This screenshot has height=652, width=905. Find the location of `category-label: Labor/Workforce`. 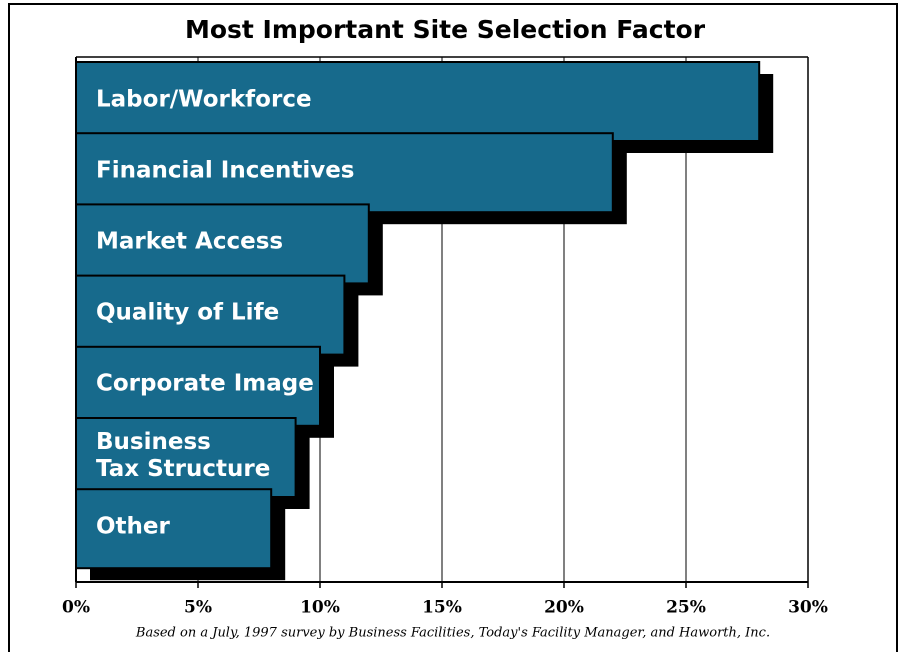

category-label: Labor/Workforce is located at coordinates (204, 99).